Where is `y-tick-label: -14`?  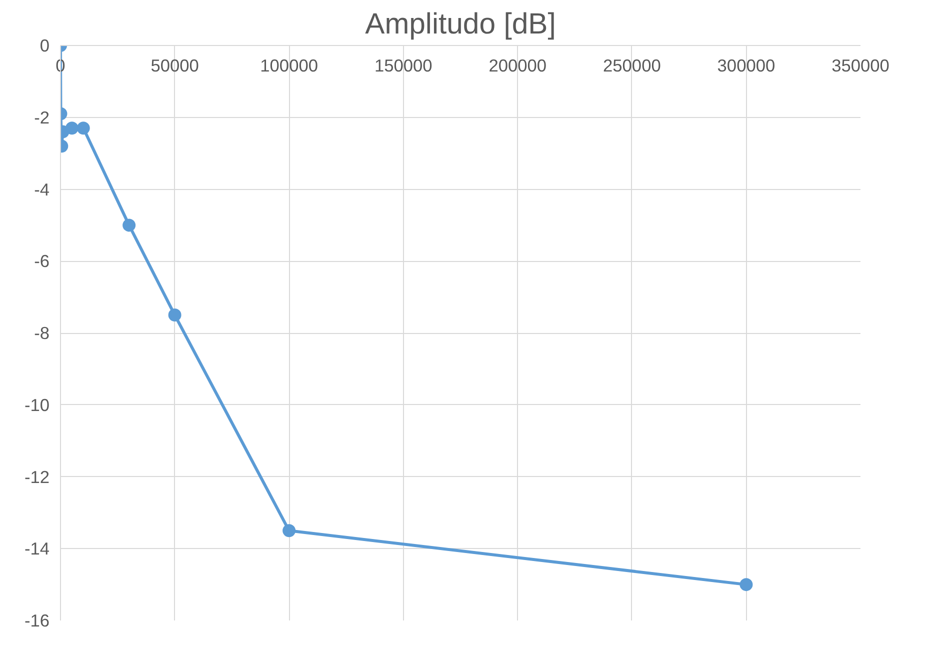
y-tick-label: -14 is located at coordinates (37, 548).